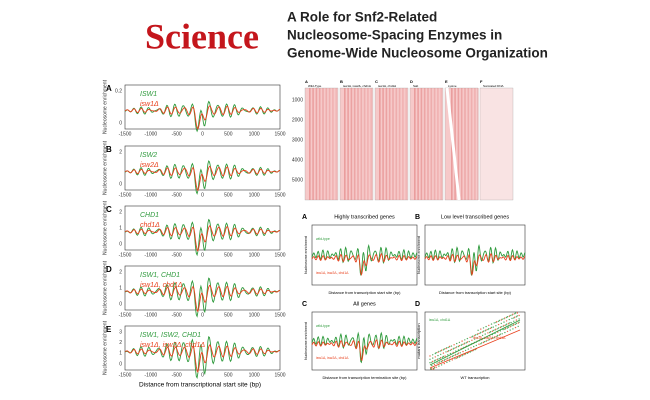 The height and width of the screenshot is (400, 650). Describe the element at coordinates (118, 91) in the screenshot. I see `y-tick-label: 0.2` at that location.